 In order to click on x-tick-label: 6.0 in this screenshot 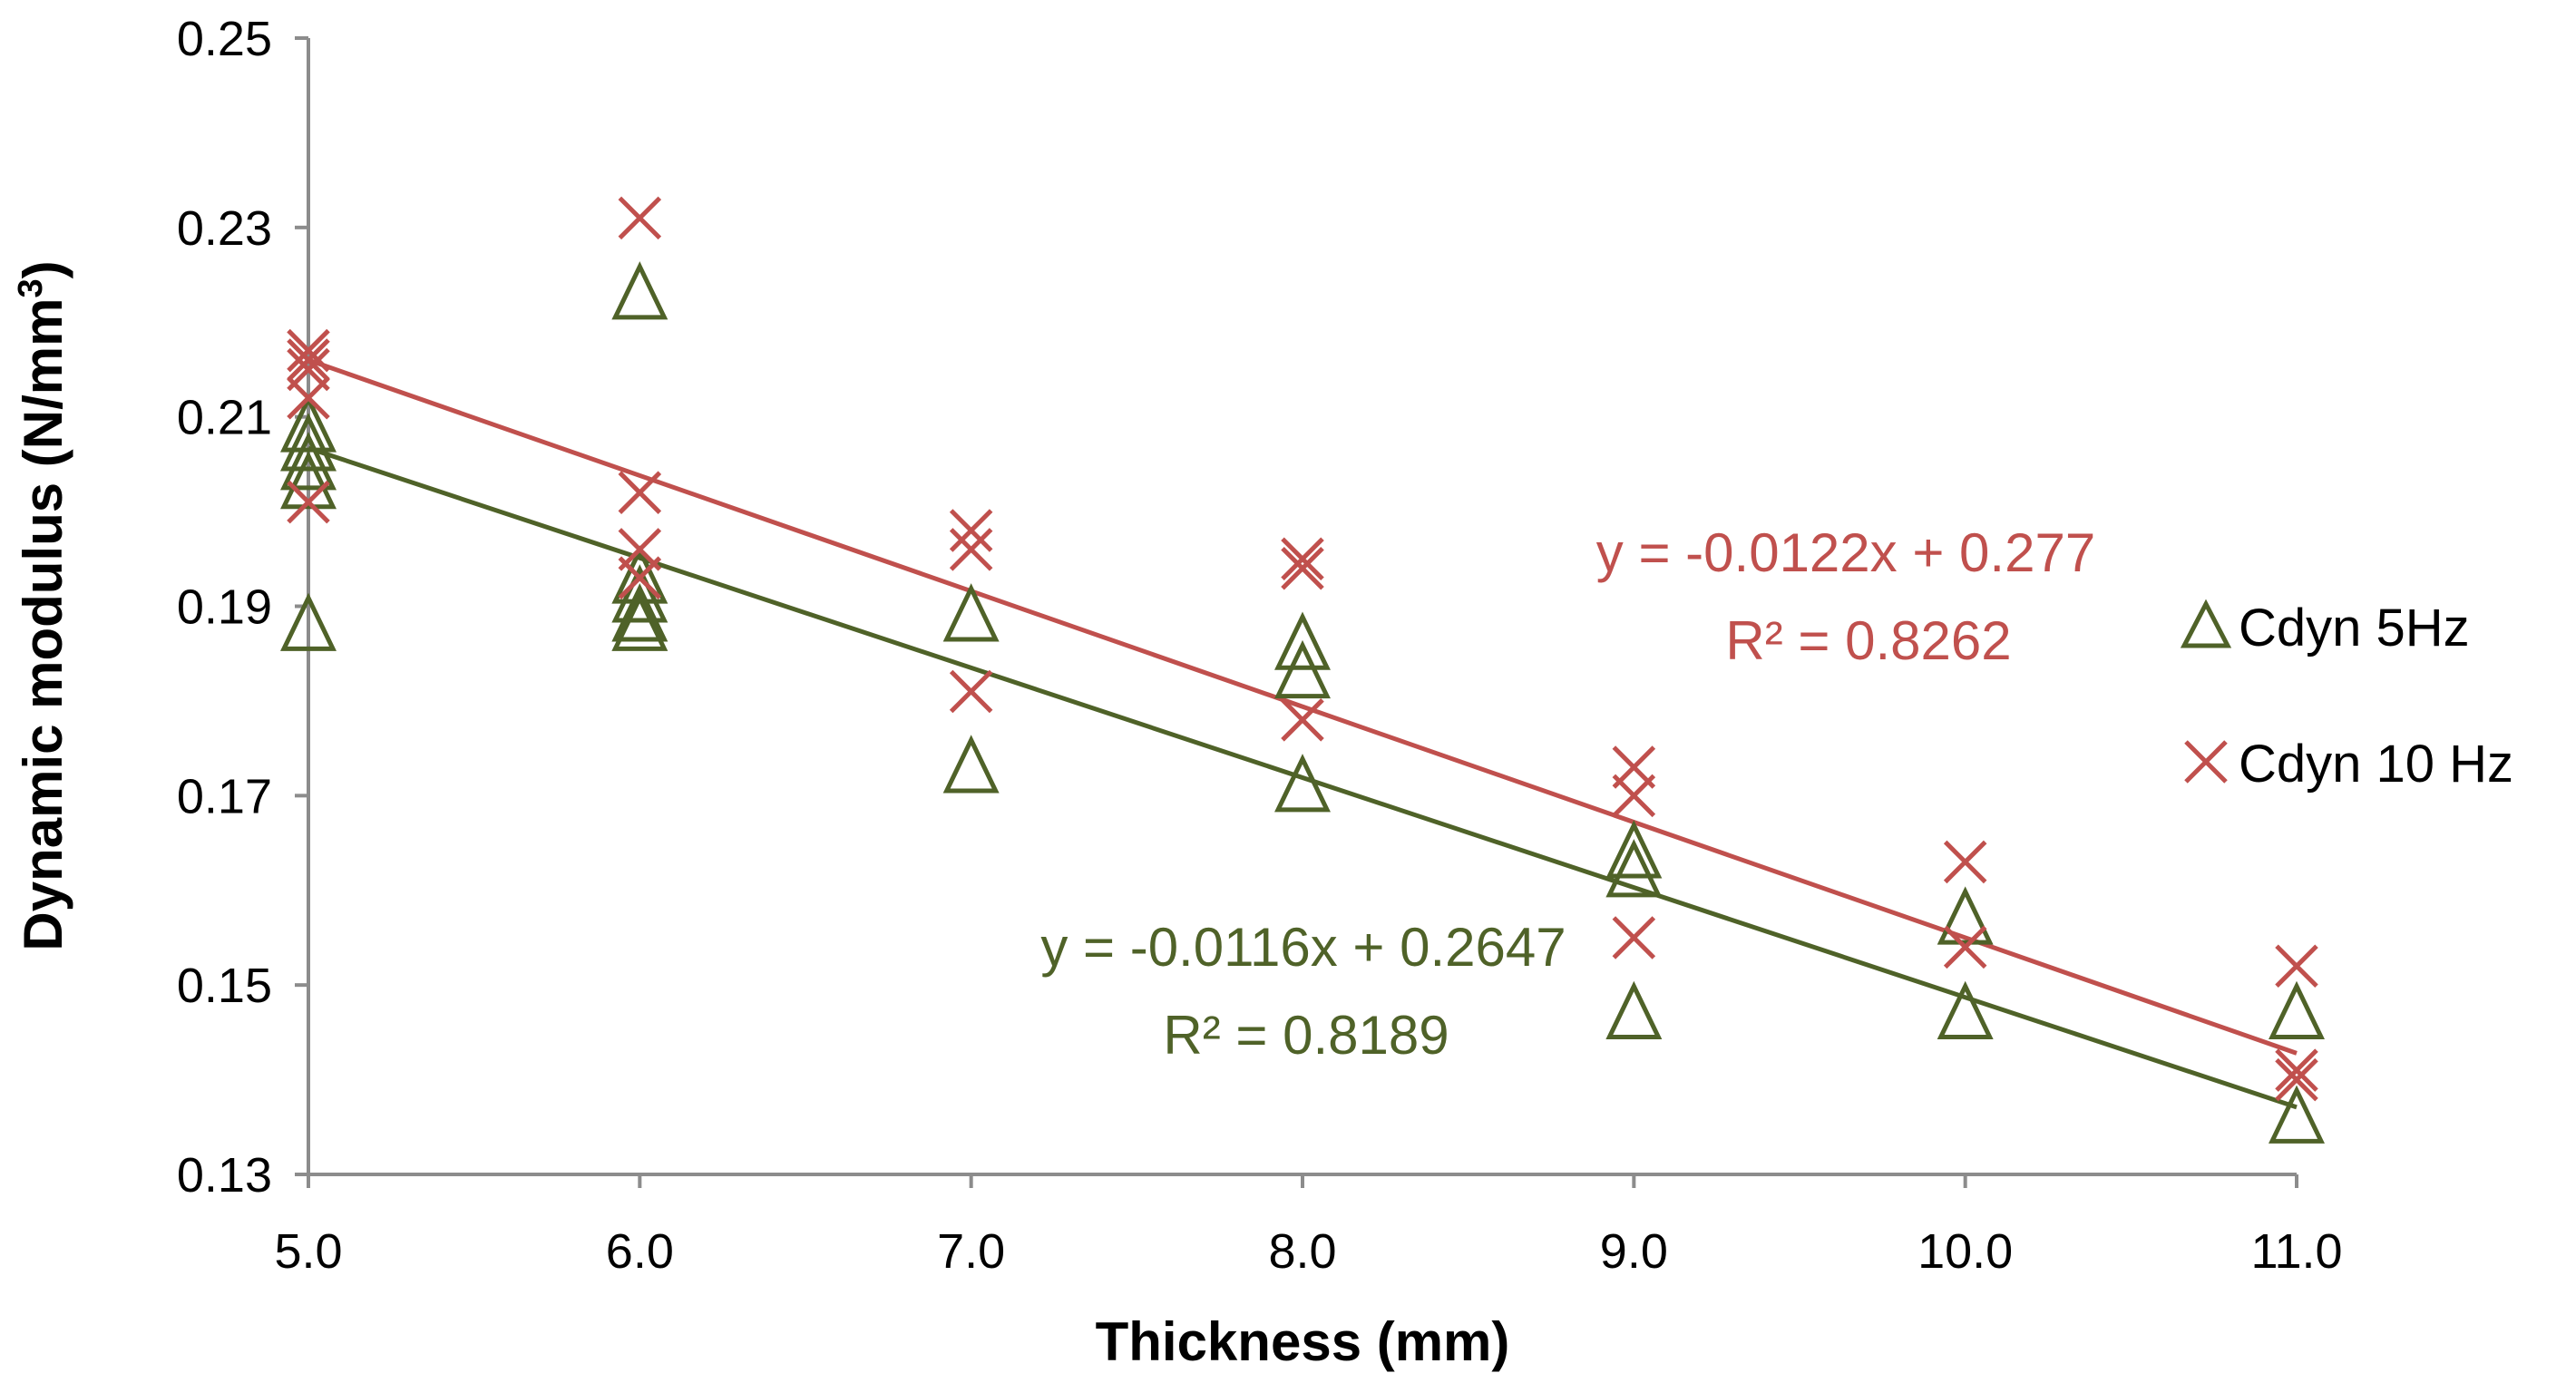, I will do `click(640, 1251)`.